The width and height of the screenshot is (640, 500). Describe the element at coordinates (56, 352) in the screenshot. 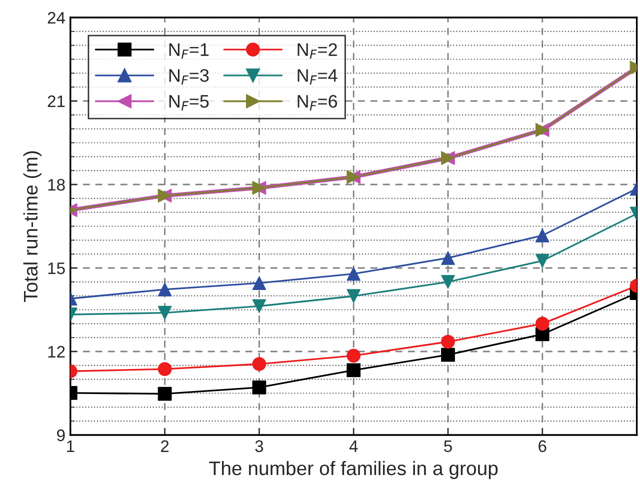

I see `y-tick-label: 12` at that location.